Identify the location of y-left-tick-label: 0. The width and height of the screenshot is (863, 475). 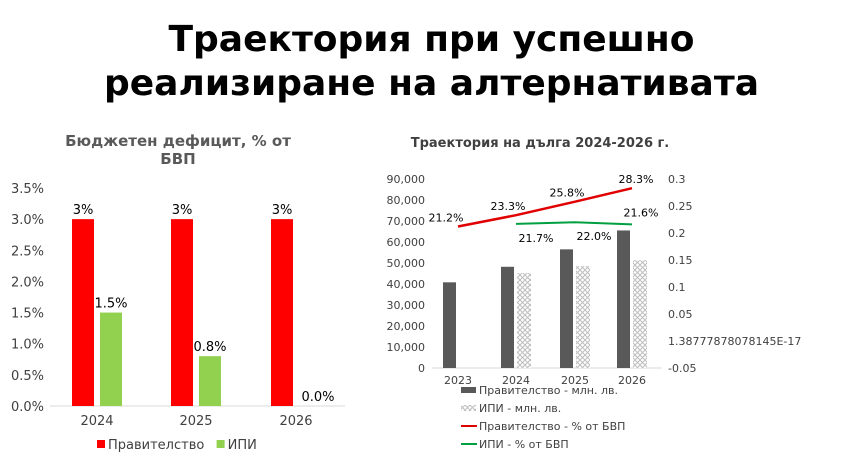
(421, 368).